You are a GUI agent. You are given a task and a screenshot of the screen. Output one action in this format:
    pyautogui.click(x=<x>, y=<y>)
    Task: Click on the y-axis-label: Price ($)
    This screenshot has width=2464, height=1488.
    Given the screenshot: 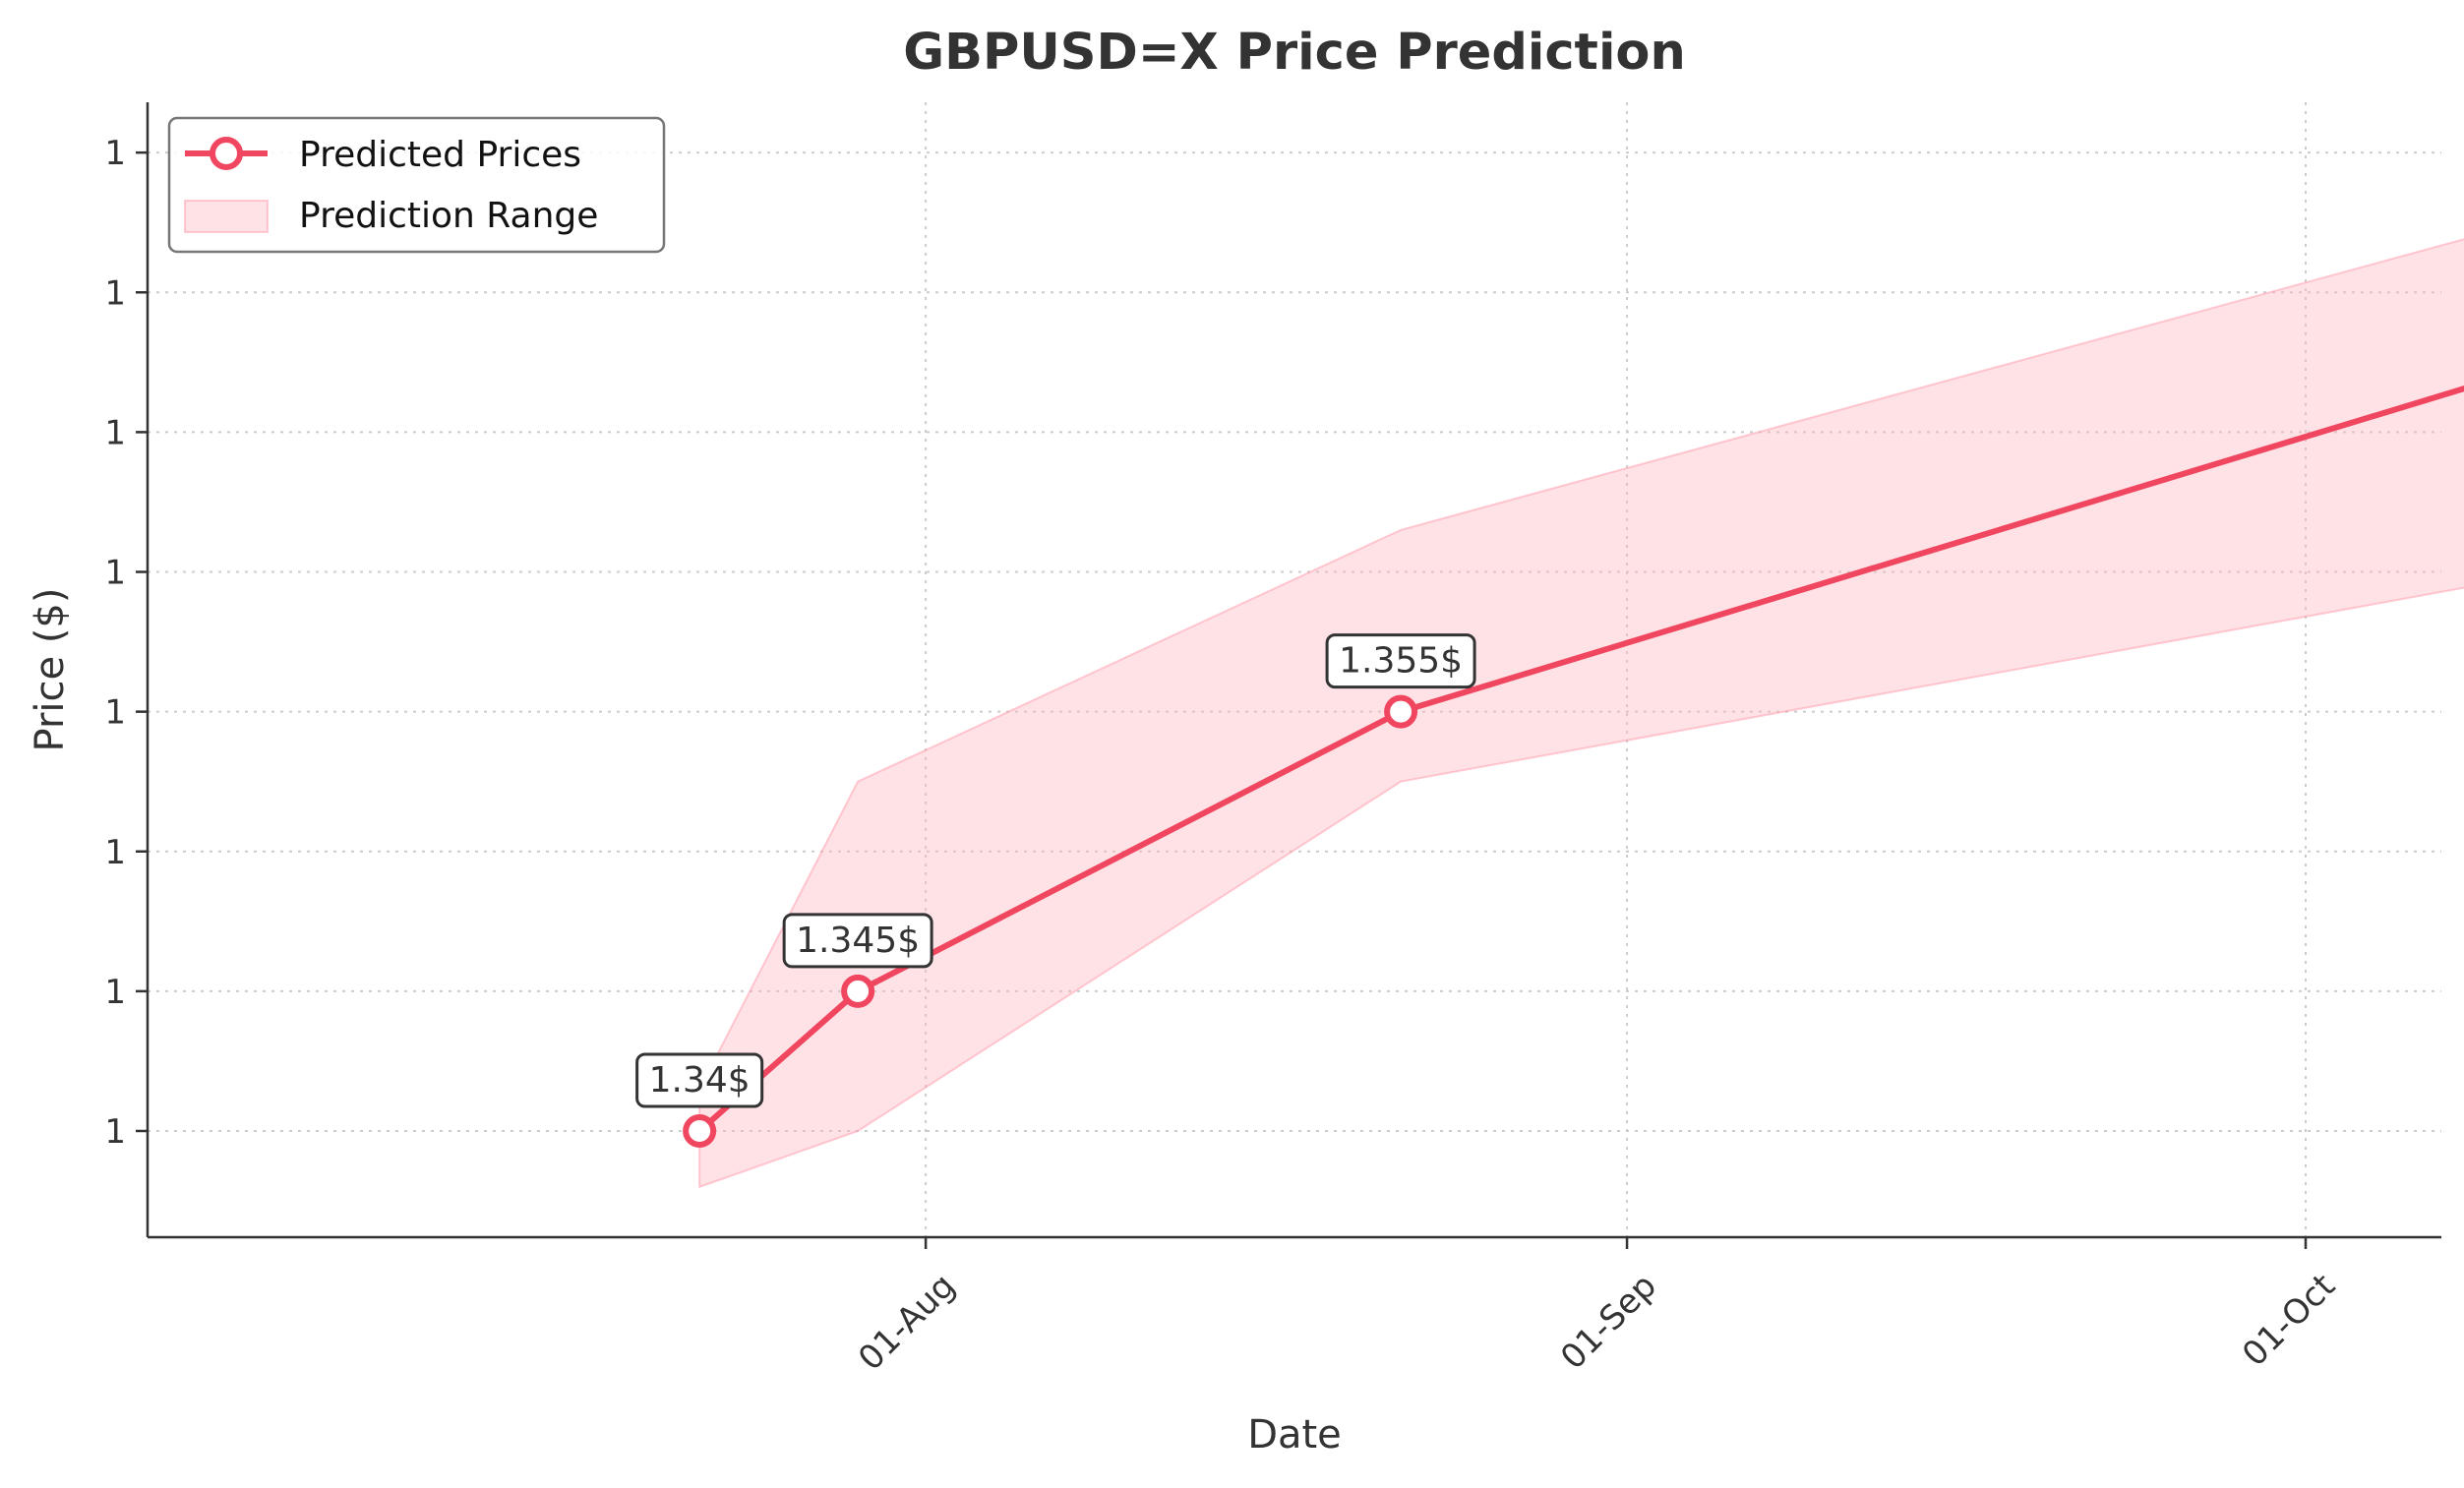 What is the action you would take?
    pyautogui.click(x=50, y=670)
    